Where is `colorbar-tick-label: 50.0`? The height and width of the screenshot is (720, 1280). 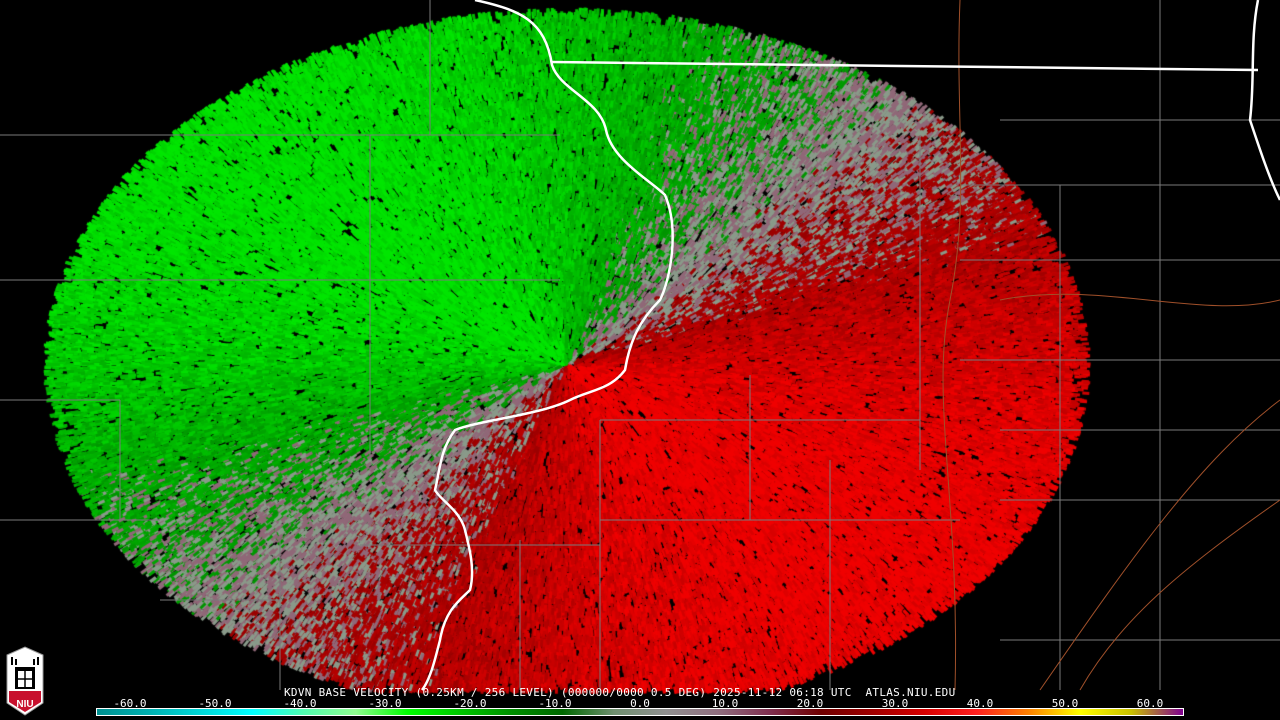 colorbar-tick-label: 50.0 is located at coordinates (1065, 703).